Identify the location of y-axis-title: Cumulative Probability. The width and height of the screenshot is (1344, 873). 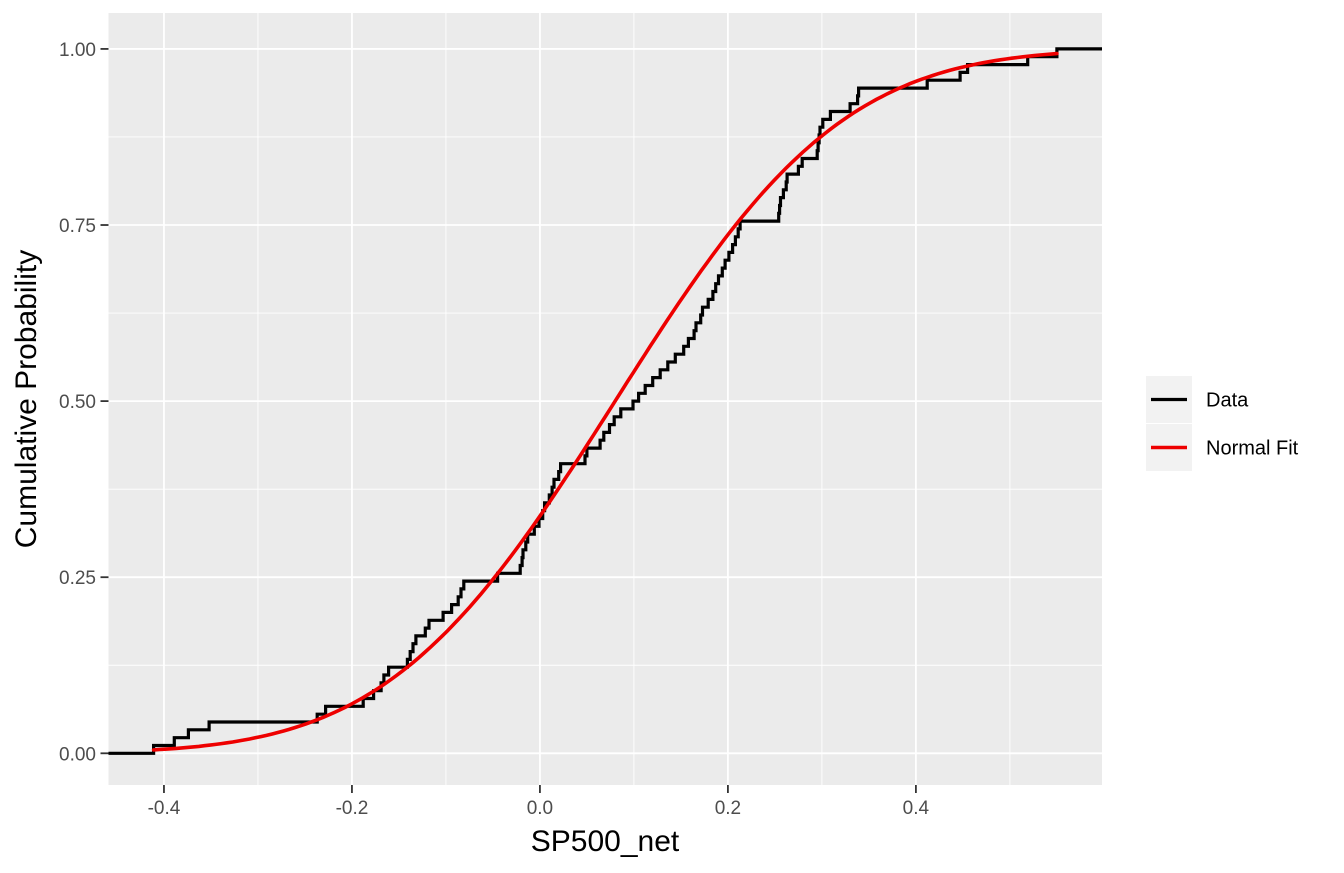
(26, 399).